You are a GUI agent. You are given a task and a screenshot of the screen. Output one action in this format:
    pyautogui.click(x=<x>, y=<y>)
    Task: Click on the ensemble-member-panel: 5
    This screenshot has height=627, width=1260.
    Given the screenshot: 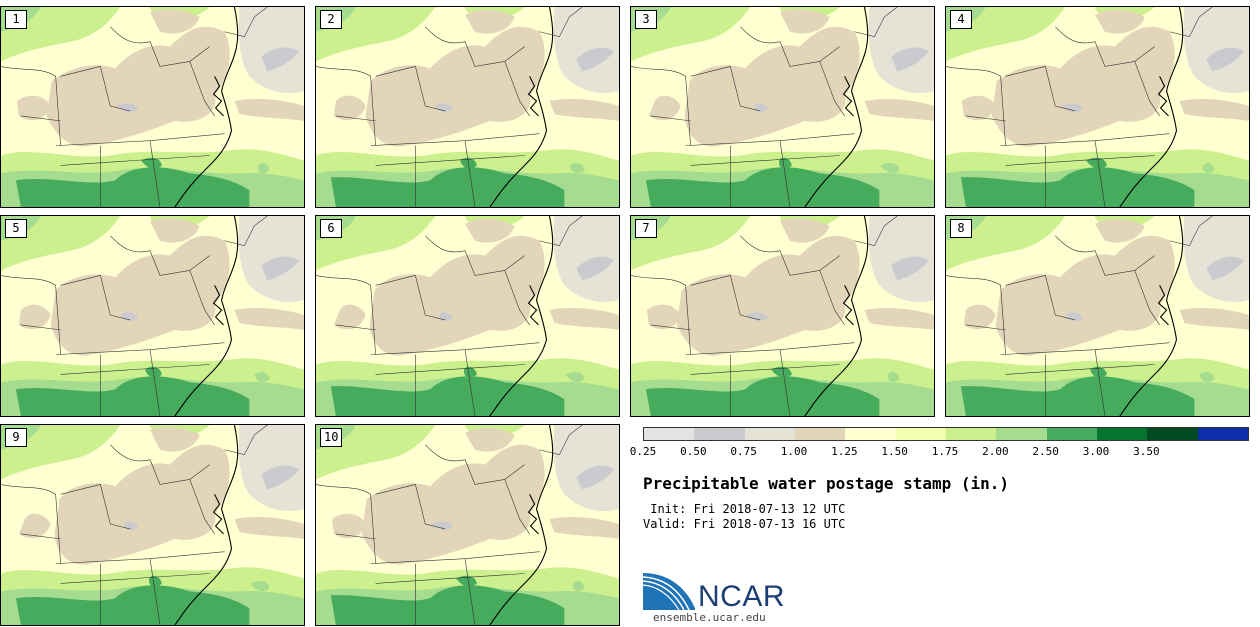 What is the action you would take?
    pyautogui.click(x=152, y=316)
    